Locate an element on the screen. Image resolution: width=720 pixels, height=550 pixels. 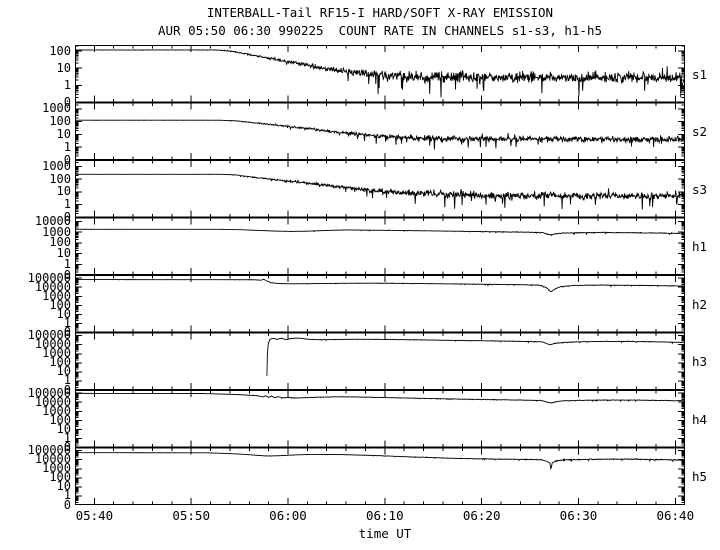
y-tick-label-h5: 100000 is located at coordinates (49, 450).